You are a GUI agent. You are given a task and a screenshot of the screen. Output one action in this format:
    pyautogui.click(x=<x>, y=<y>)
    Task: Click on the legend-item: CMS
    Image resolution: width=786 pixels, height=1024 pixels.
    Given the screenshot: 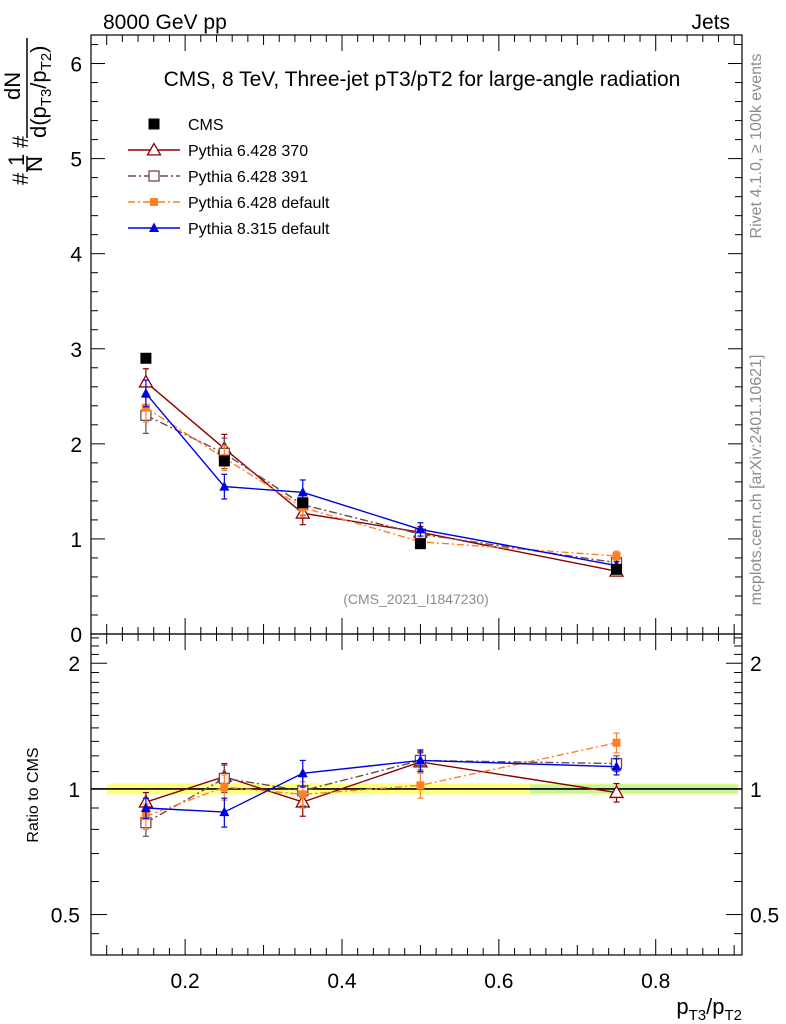 What is the action you would take?
    pyautogui.click(x=186, y=125)
    